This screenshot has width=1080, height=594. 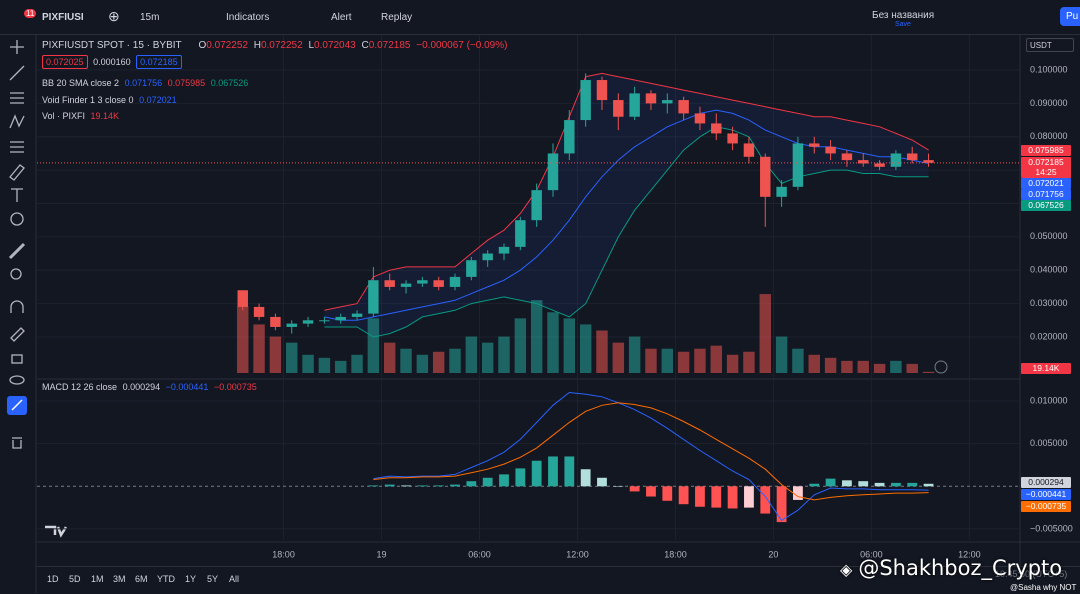 What do you see at coordinates (1046, 205) in the screenshot?
I see `price-tag: 0.067526` at bounding box center [1046, 205].